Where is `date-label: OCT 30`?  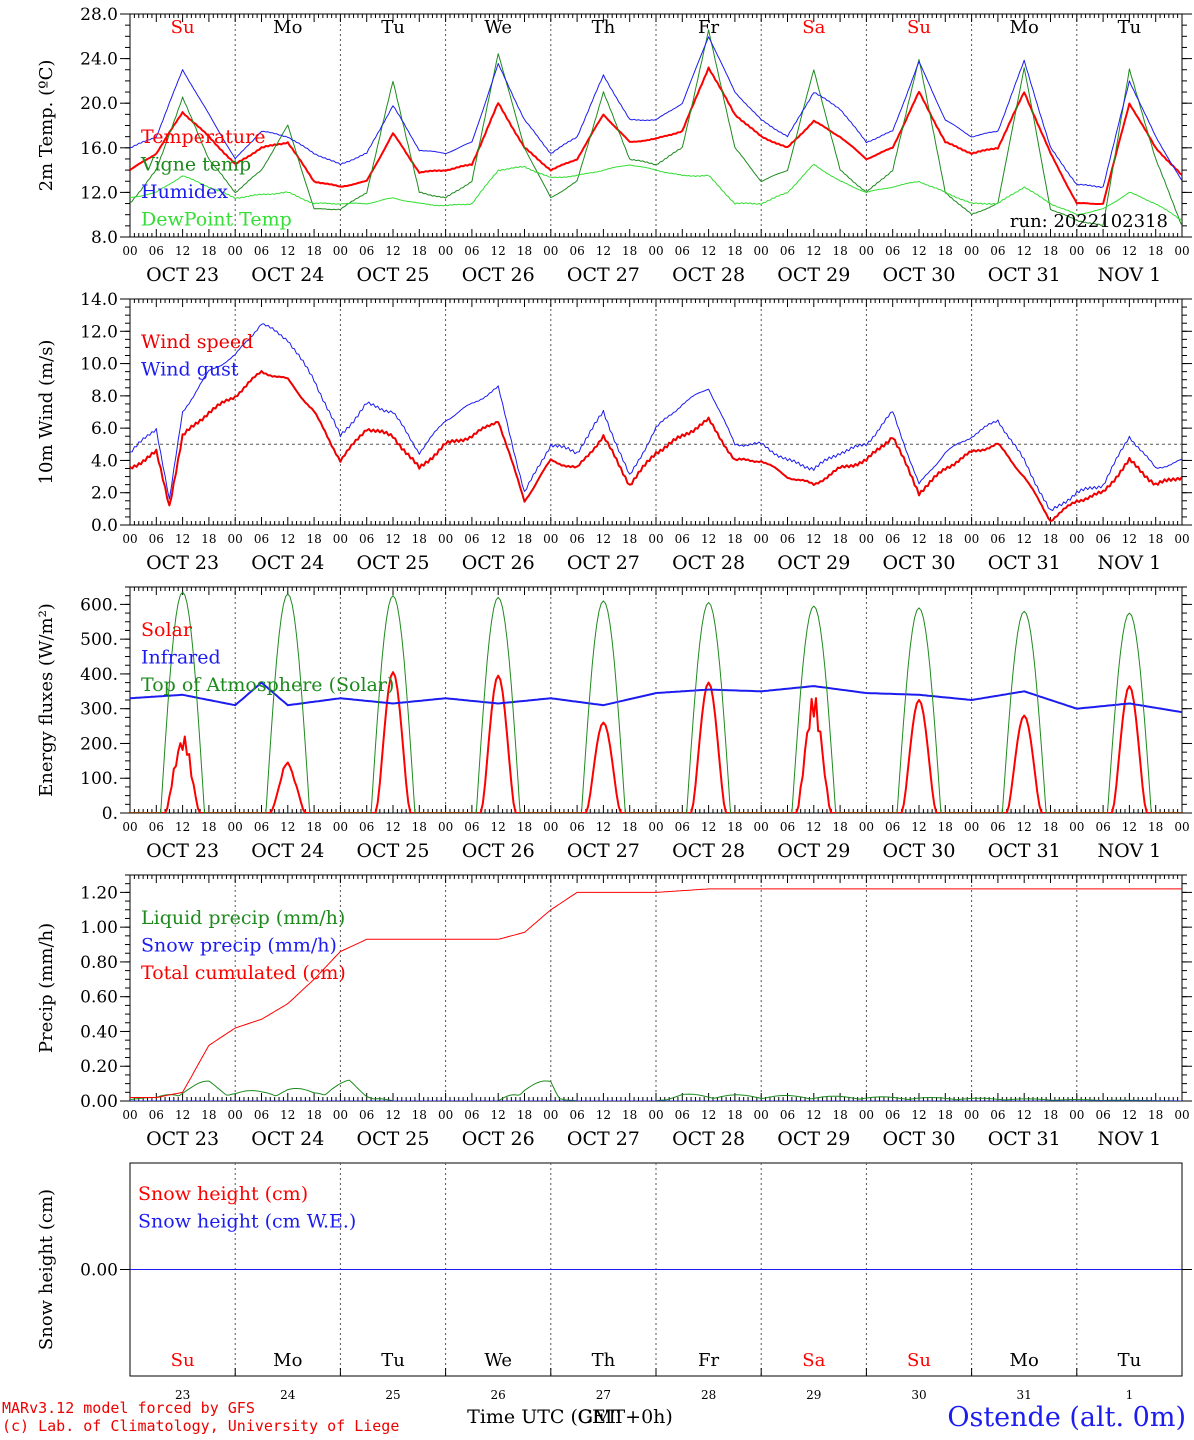 date-label: OCT 30 is located at coordinates (918, 851).